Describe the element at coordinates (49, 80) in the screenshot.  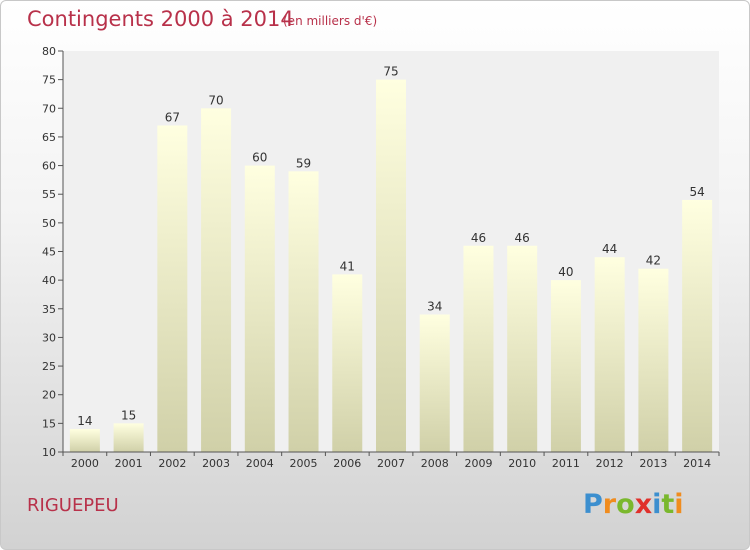
I see `y-tick-label: 75` at that location.